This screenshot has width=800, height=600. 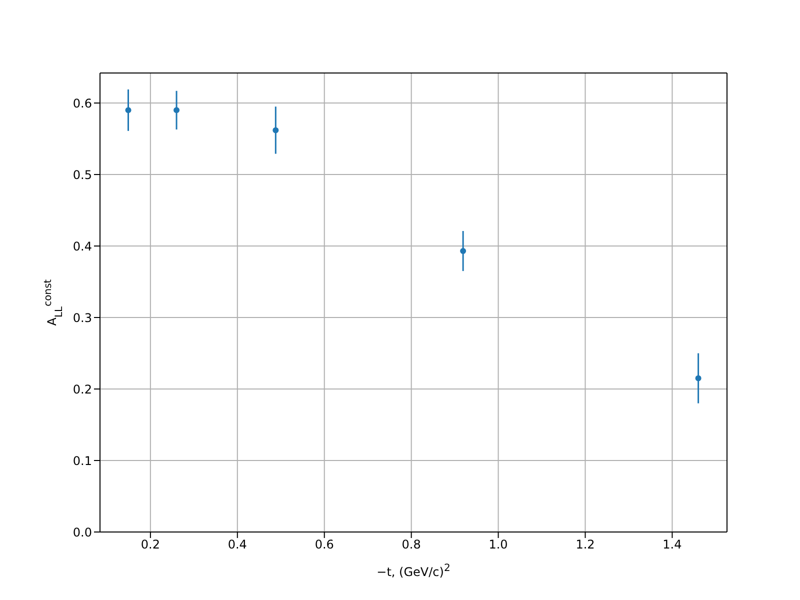 What do you see at coordinates (82, 389) in the screenshot?
I see `y-tick-label: 0.2` at bounding box center [82, 389].